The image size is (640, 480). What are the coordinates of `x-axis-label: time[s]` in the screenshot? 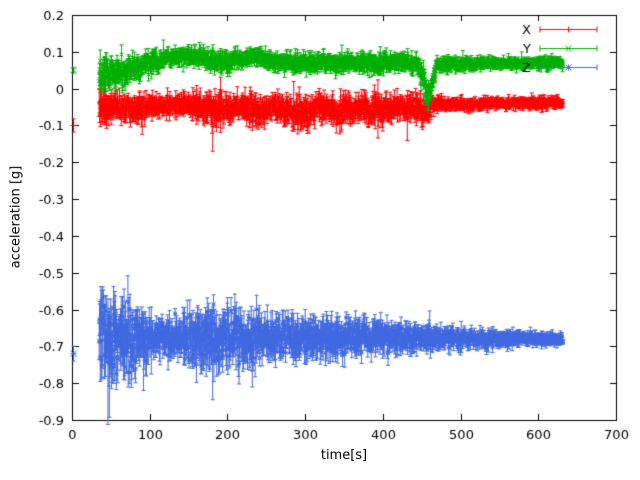 It's located at (344, 455).